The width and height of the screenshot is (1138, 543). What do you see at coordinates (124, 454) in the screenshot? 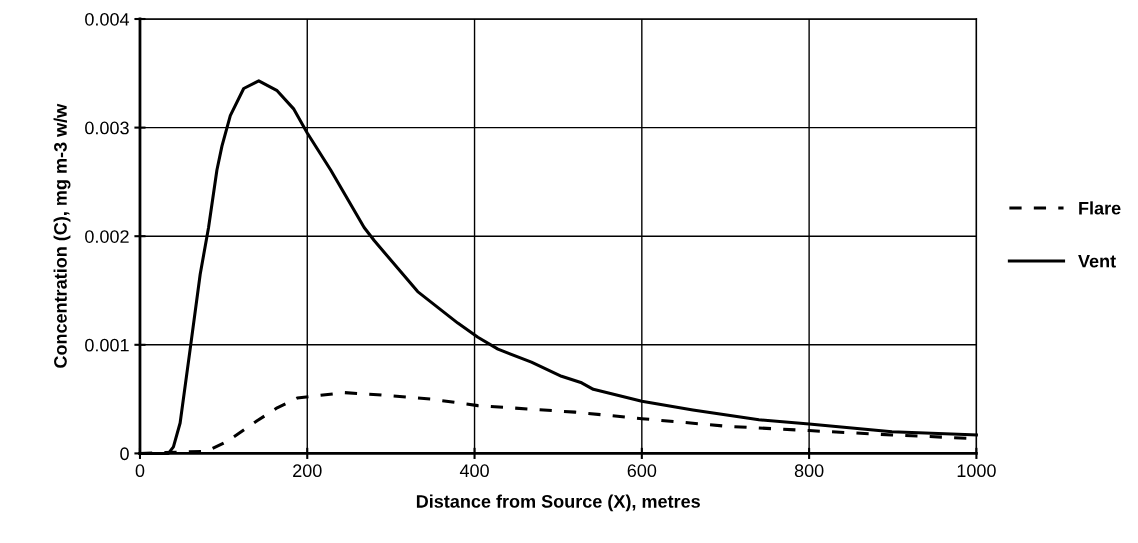
I see `y-tick-label: 0` at bounding box center [124, 454].